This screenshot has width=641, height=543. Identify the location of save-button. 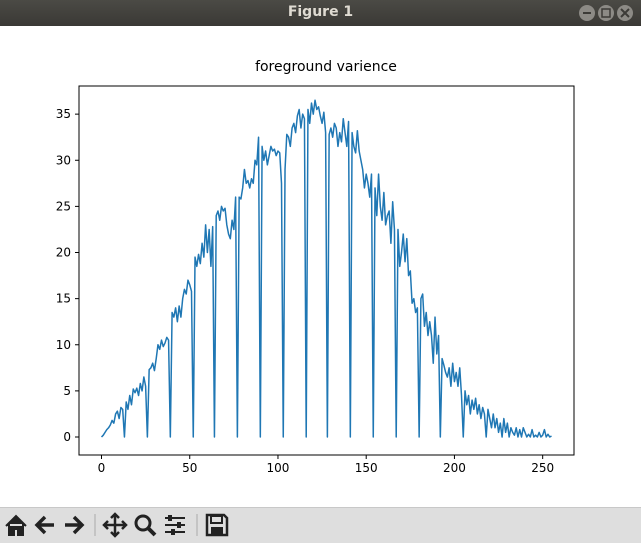
(217, 525).